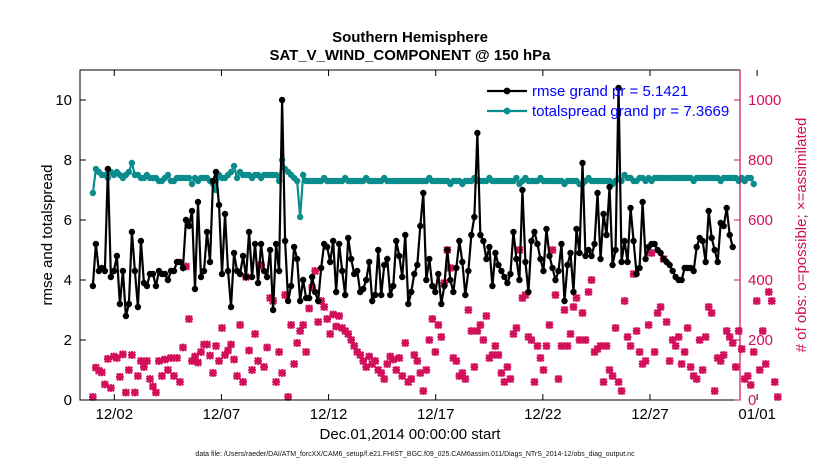  I want to click on right-axis-label: # of obs: o=possible; ×=assimilated, so click(801, 235).